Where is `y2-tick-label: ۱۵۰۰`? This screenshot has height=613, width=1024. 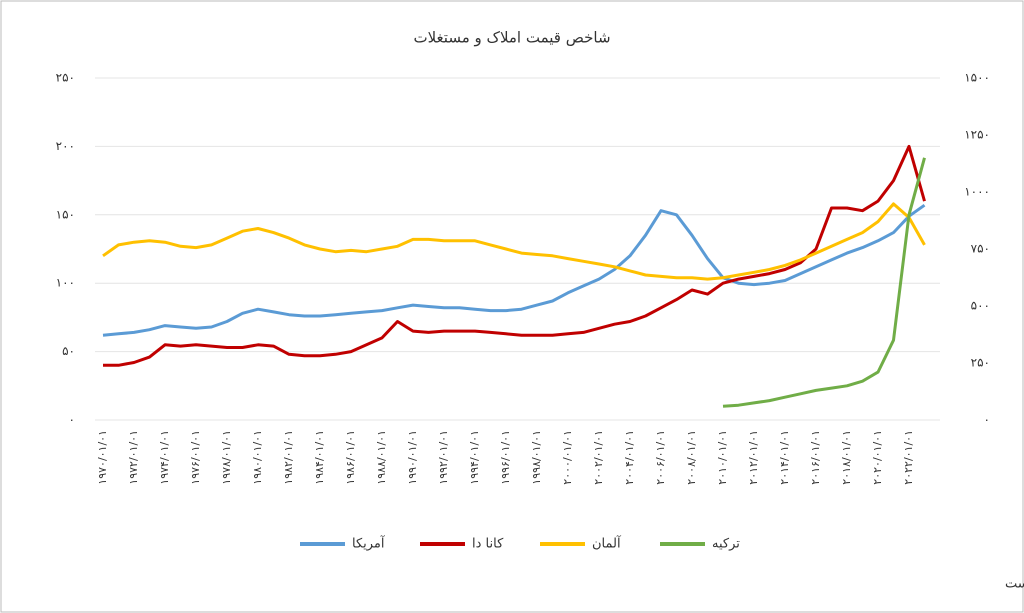
y2-tick-label: ۱۵۰۰ is located at coordinates (977, 78).